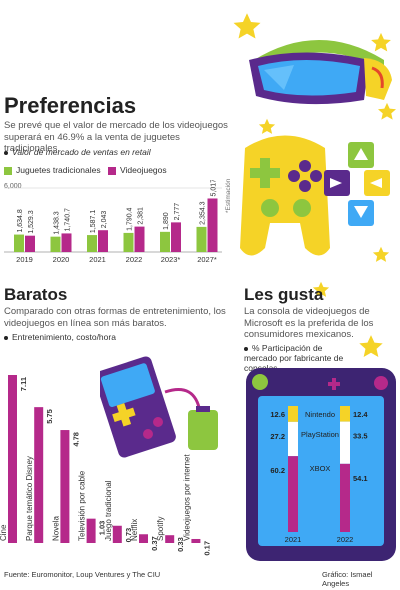 This screenshot has height=590, width=400. What do you see at coordinates (128, 535) in the screenshot?
I see `value-label: 0.73` at bounding box center [128, 535].